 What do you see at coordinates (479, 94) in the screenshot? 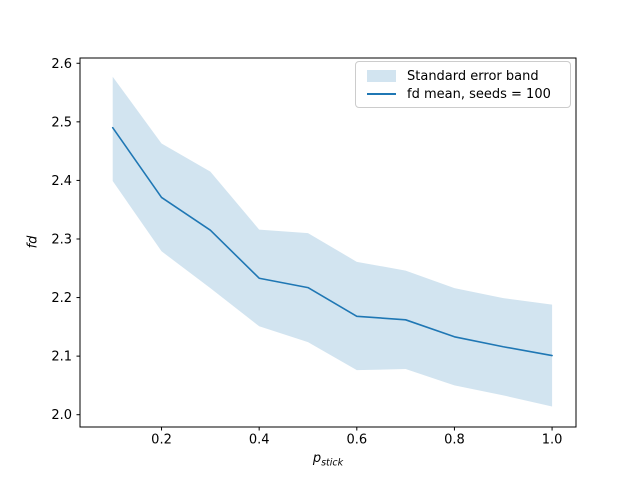
I see `legend-label-mean: fd mean, seeds = 100` at bounding box center [479, 94].